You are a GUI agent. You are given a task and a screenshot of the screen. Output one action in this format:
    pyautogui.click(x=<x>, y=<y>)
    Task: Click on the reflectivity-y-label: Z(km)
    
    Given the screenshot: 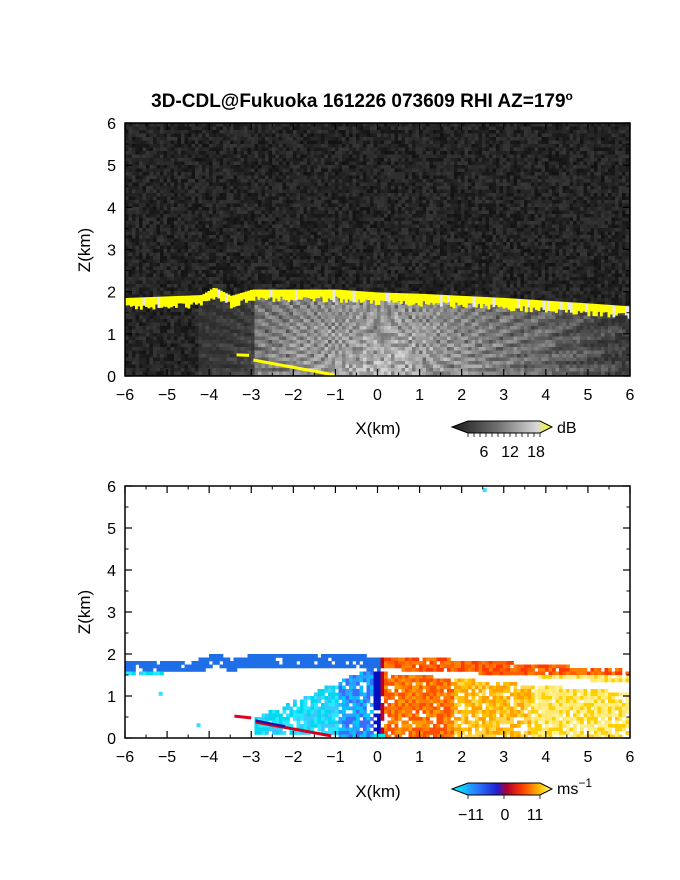 What is the action you would take?
    pyautogui.click(x=84, y=250)
    